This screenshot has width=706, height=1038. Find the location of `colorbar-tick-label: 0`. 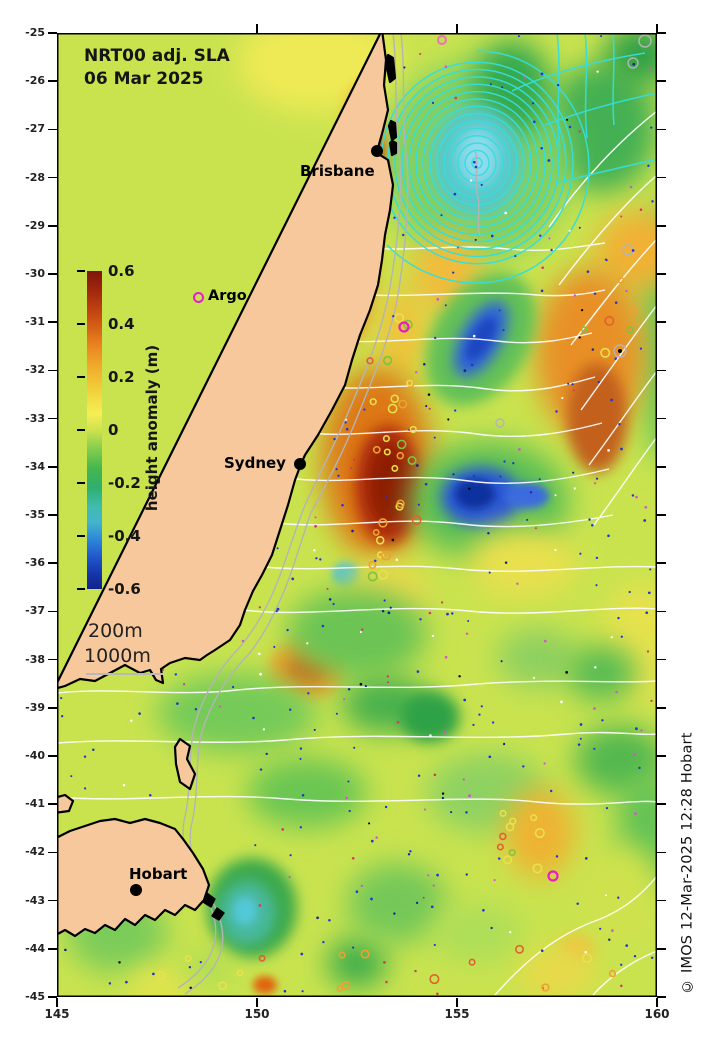

colorbar-tick-label: 0 is located at coordinates (113, 430).